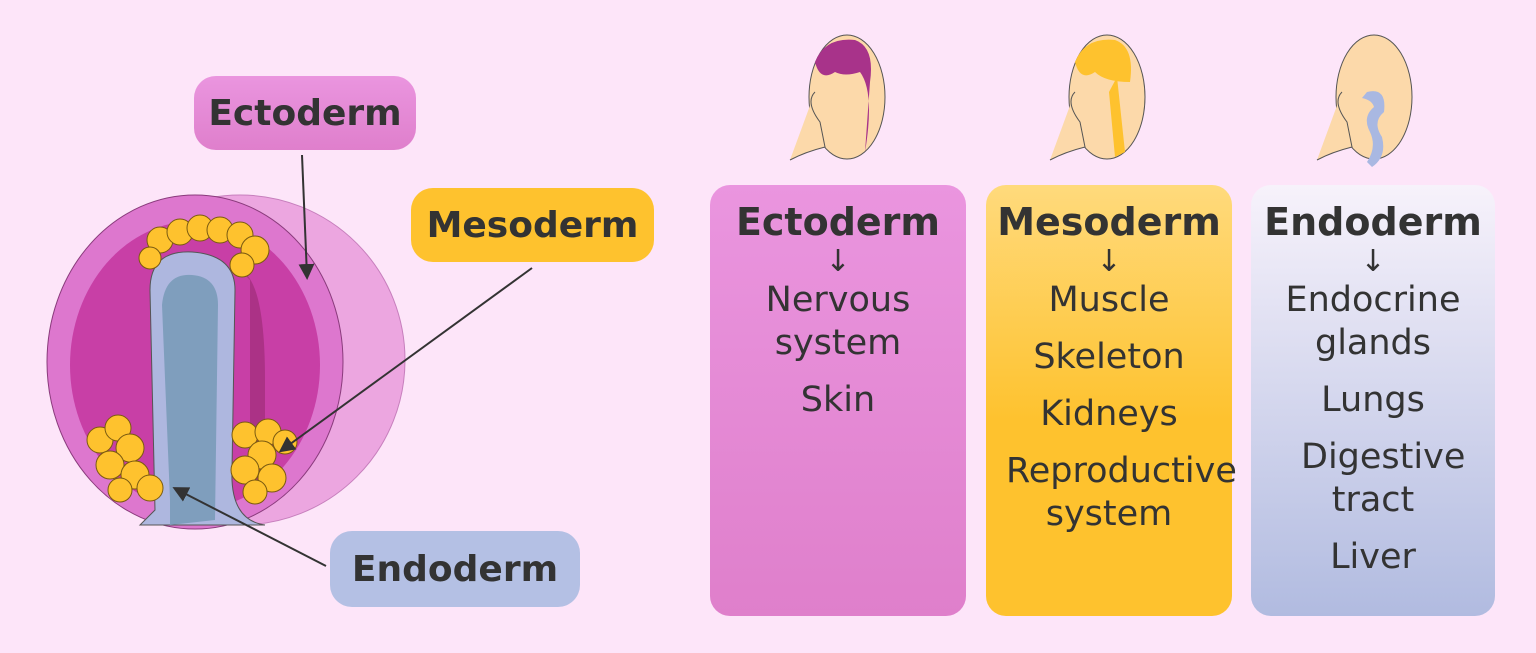  I want to click on list-item: Skeleton, so click(1109, 357).